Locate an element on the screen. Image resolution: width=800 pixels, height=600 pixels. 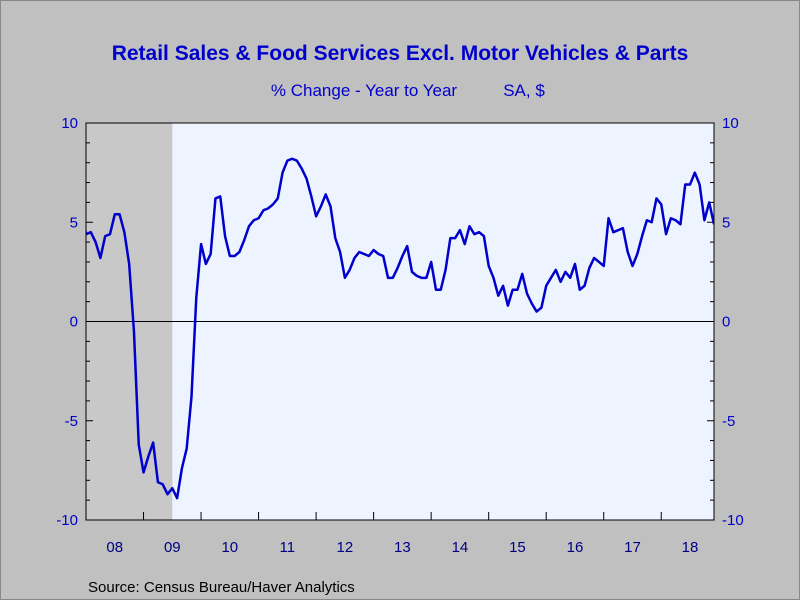
y-tick-label-right: 10 is located at coordinates (730, 123).